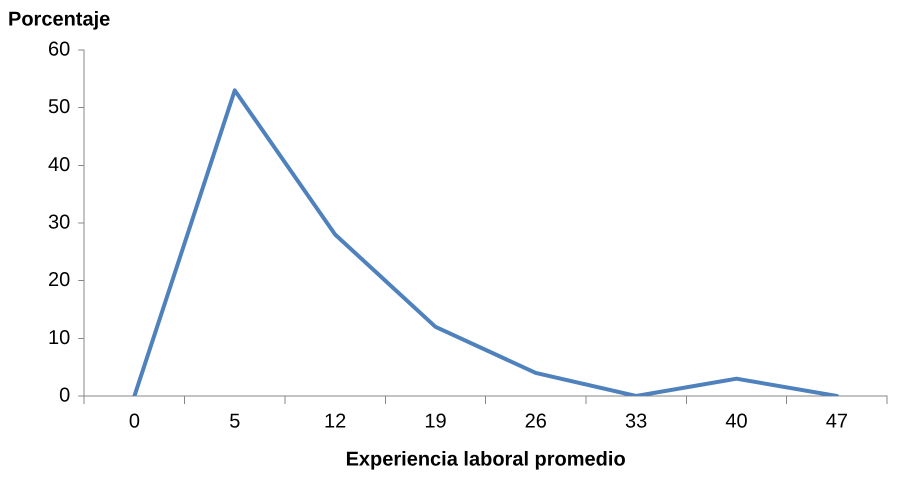 The height and width of the screenshot is (480, 909). I want to click on y-tick-label: 60, so click(59, 49).